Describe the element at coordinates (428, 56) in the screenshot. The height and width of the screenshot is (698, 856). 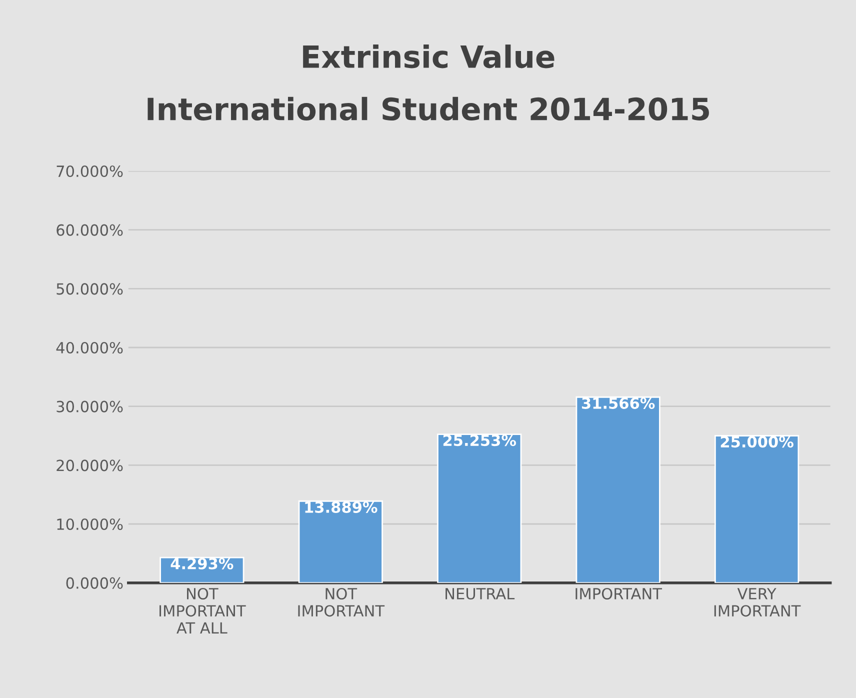
I see `chart-title: Extrinsic Value` at that location.